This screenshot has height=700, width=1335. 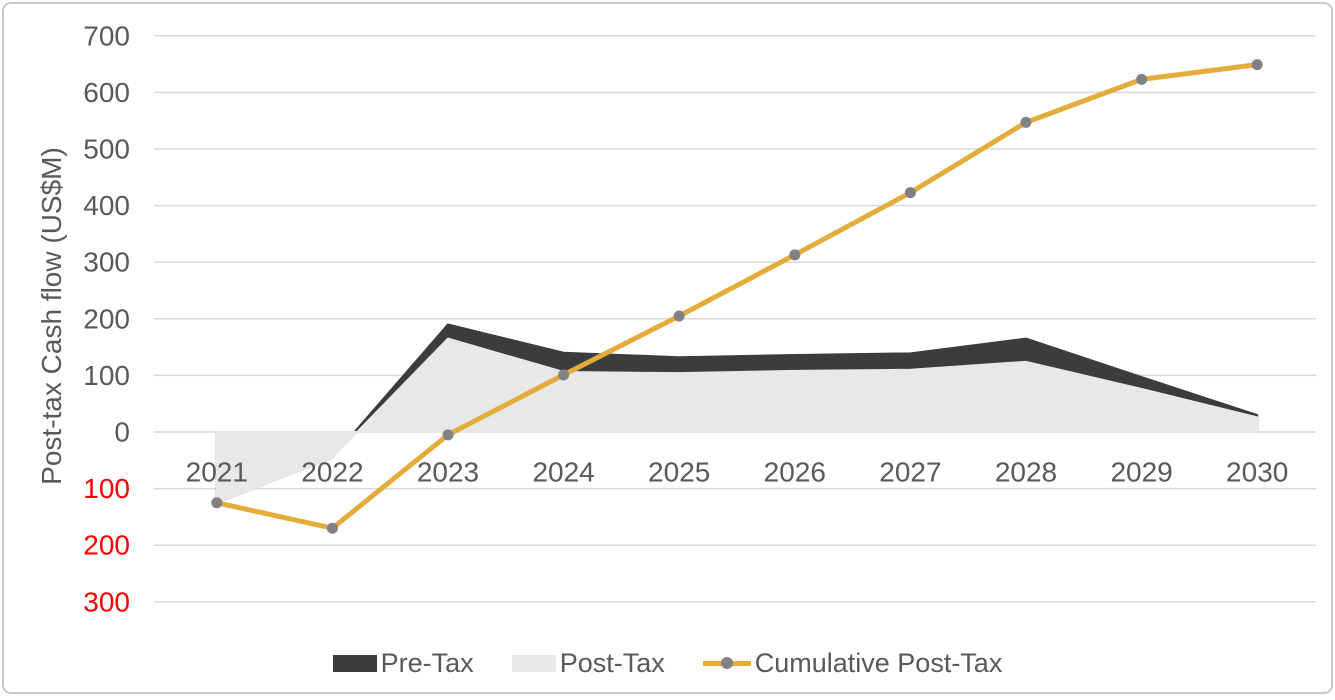 I want to click on y-tick-label: 400, so click(x=106, y=205).